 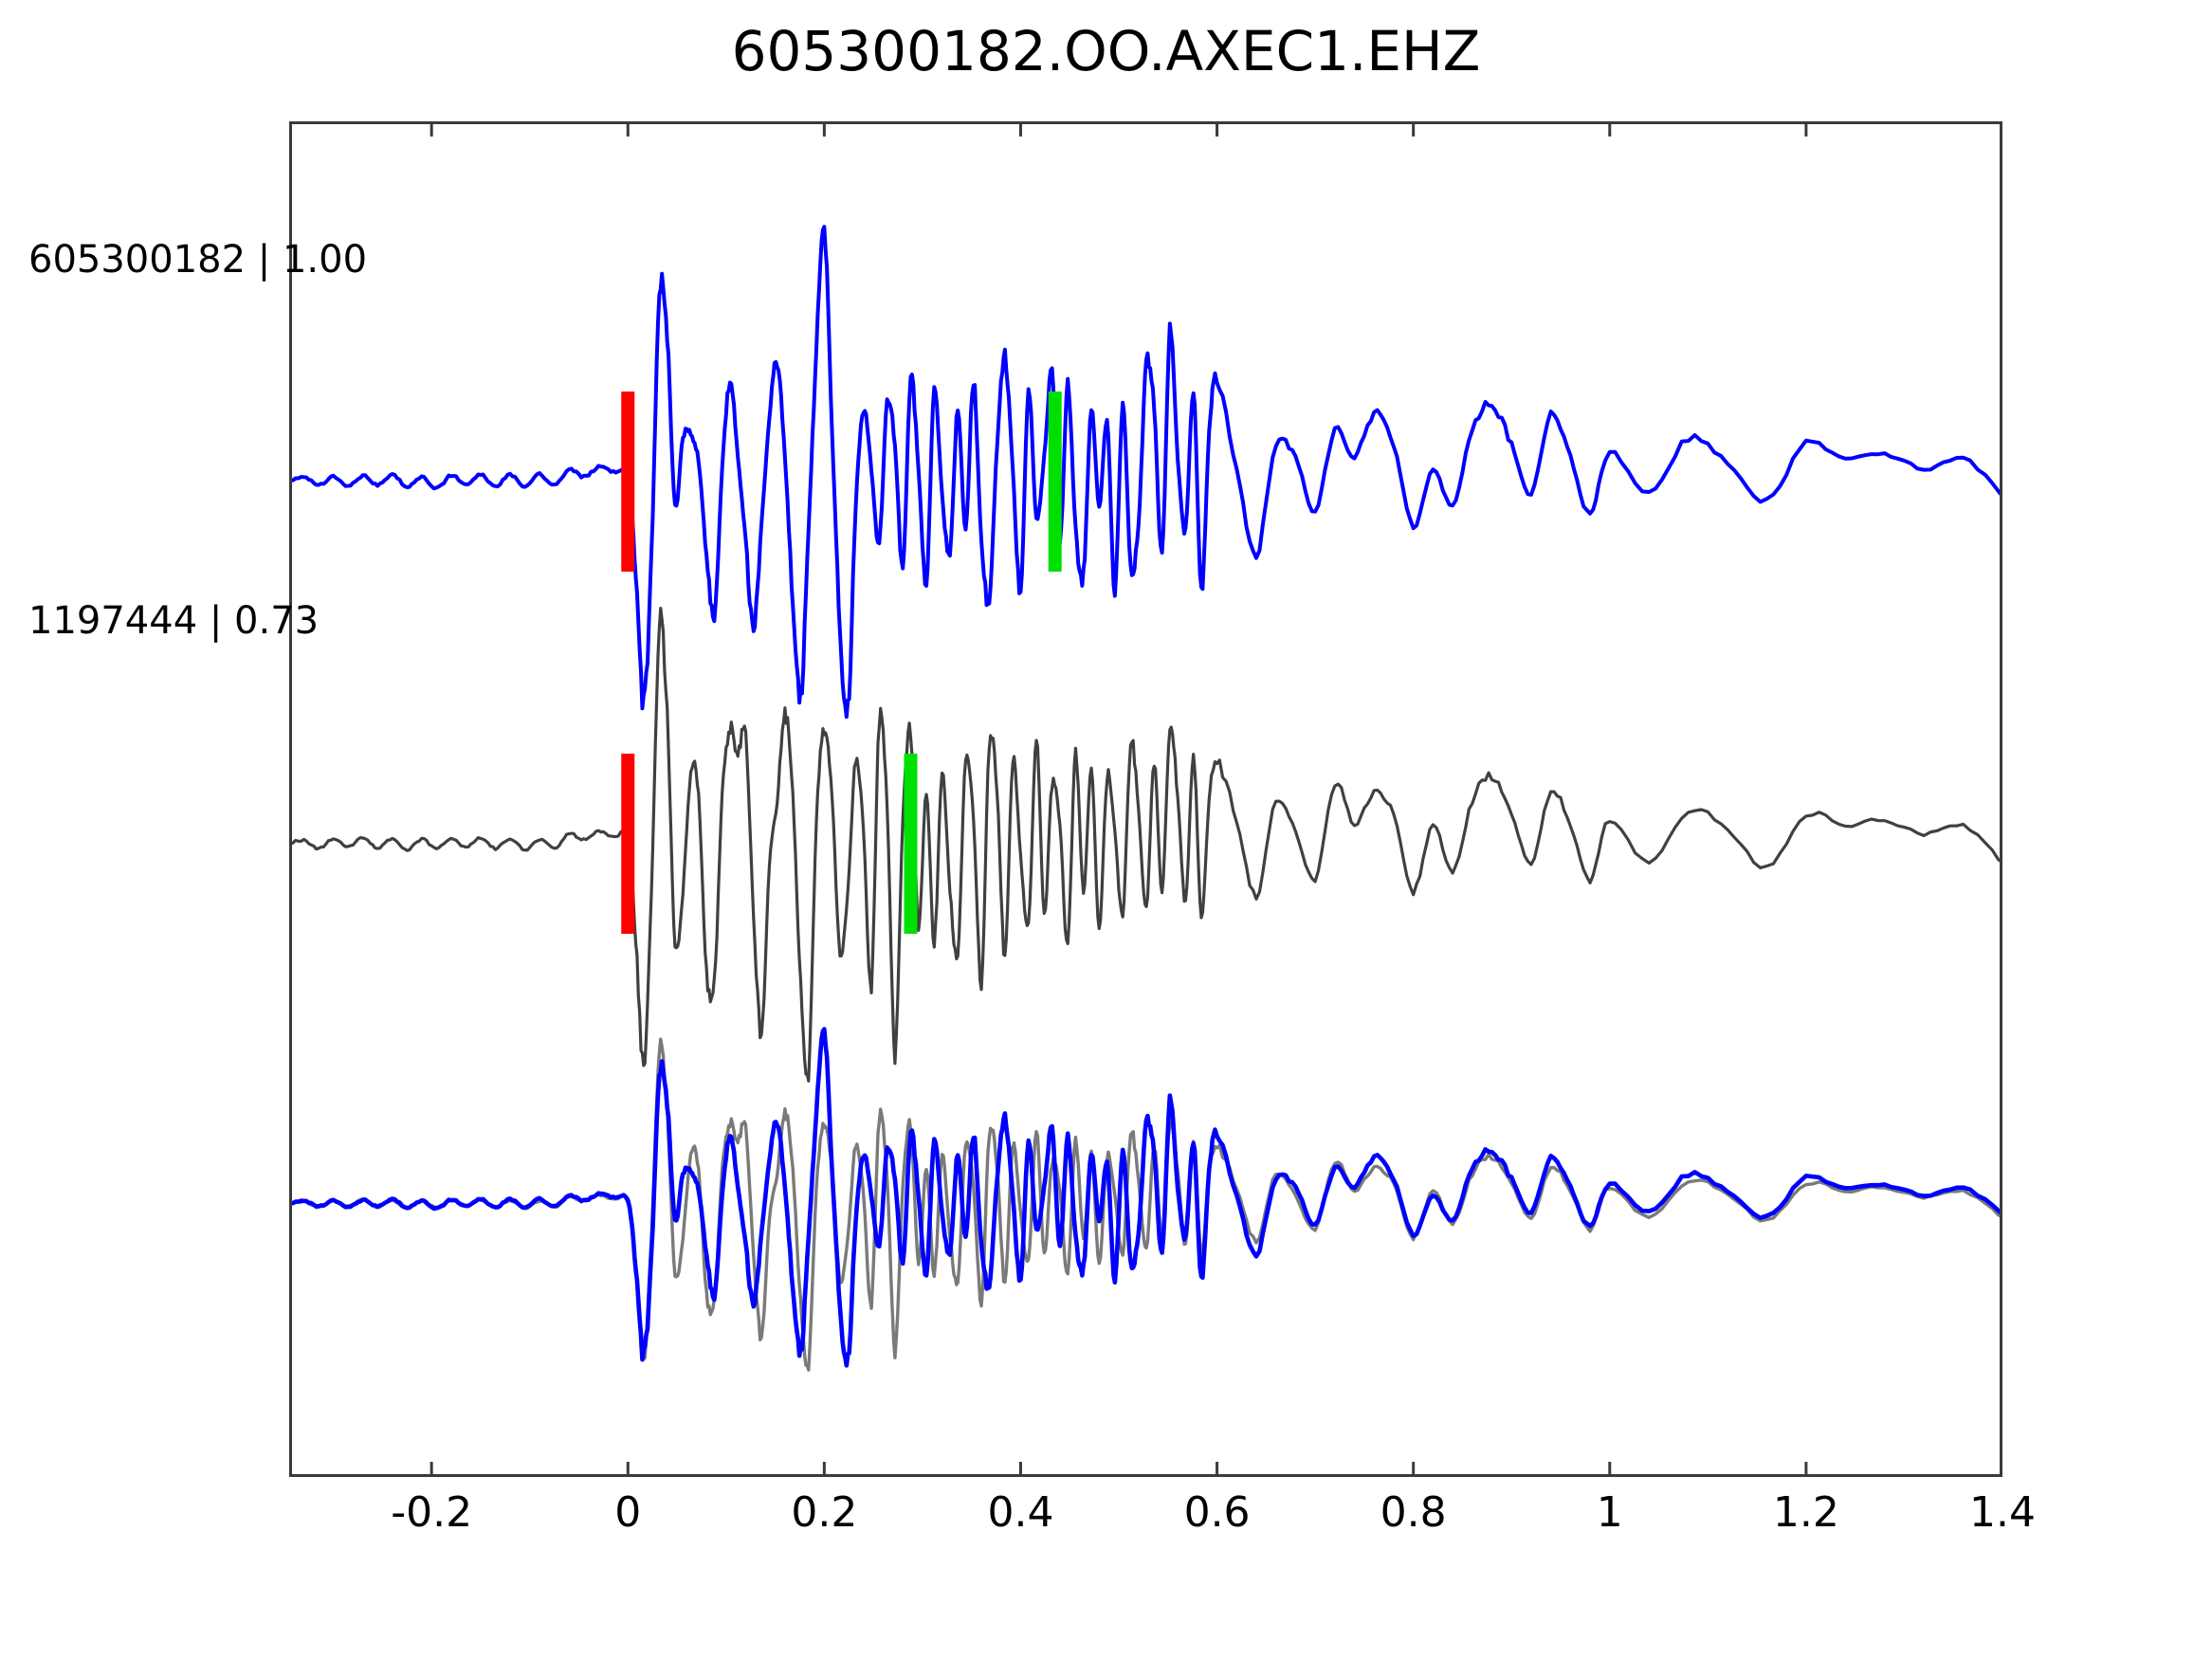 What do you see at coordinates (841, 663) in the screenshot?
I see `pick-markers` at bounding box center [841, 663].